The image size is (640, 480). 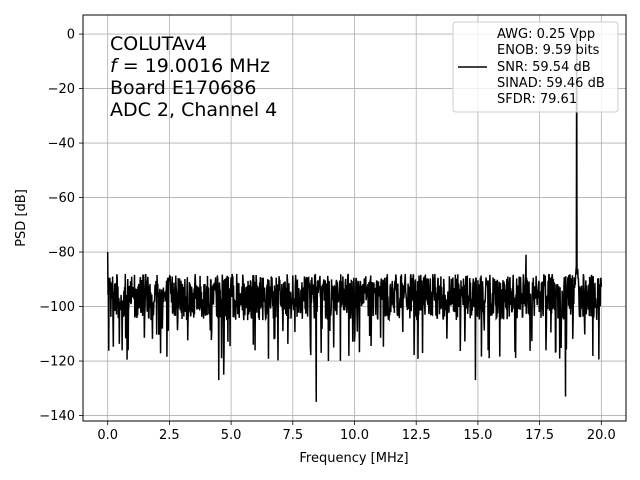 What do you see at coordinates (193, 66) in the screenshot?
I see `annotation-frequency: = 19.0016 MHz` at bounding box center [193, 66].